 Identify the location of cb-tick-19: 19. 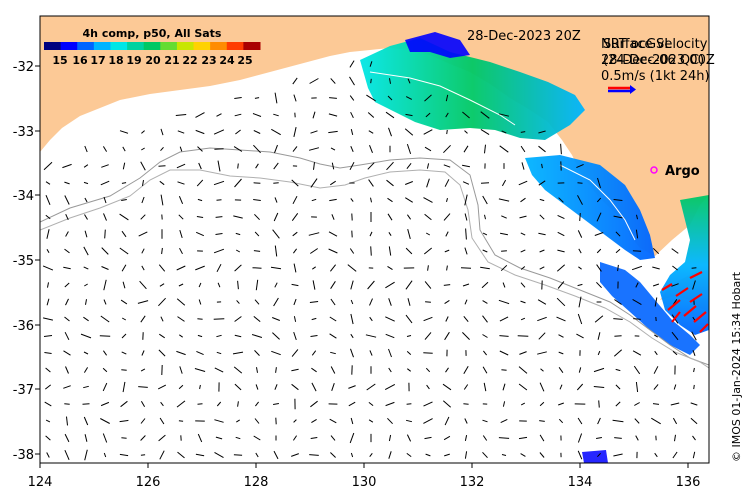
(133, 60).